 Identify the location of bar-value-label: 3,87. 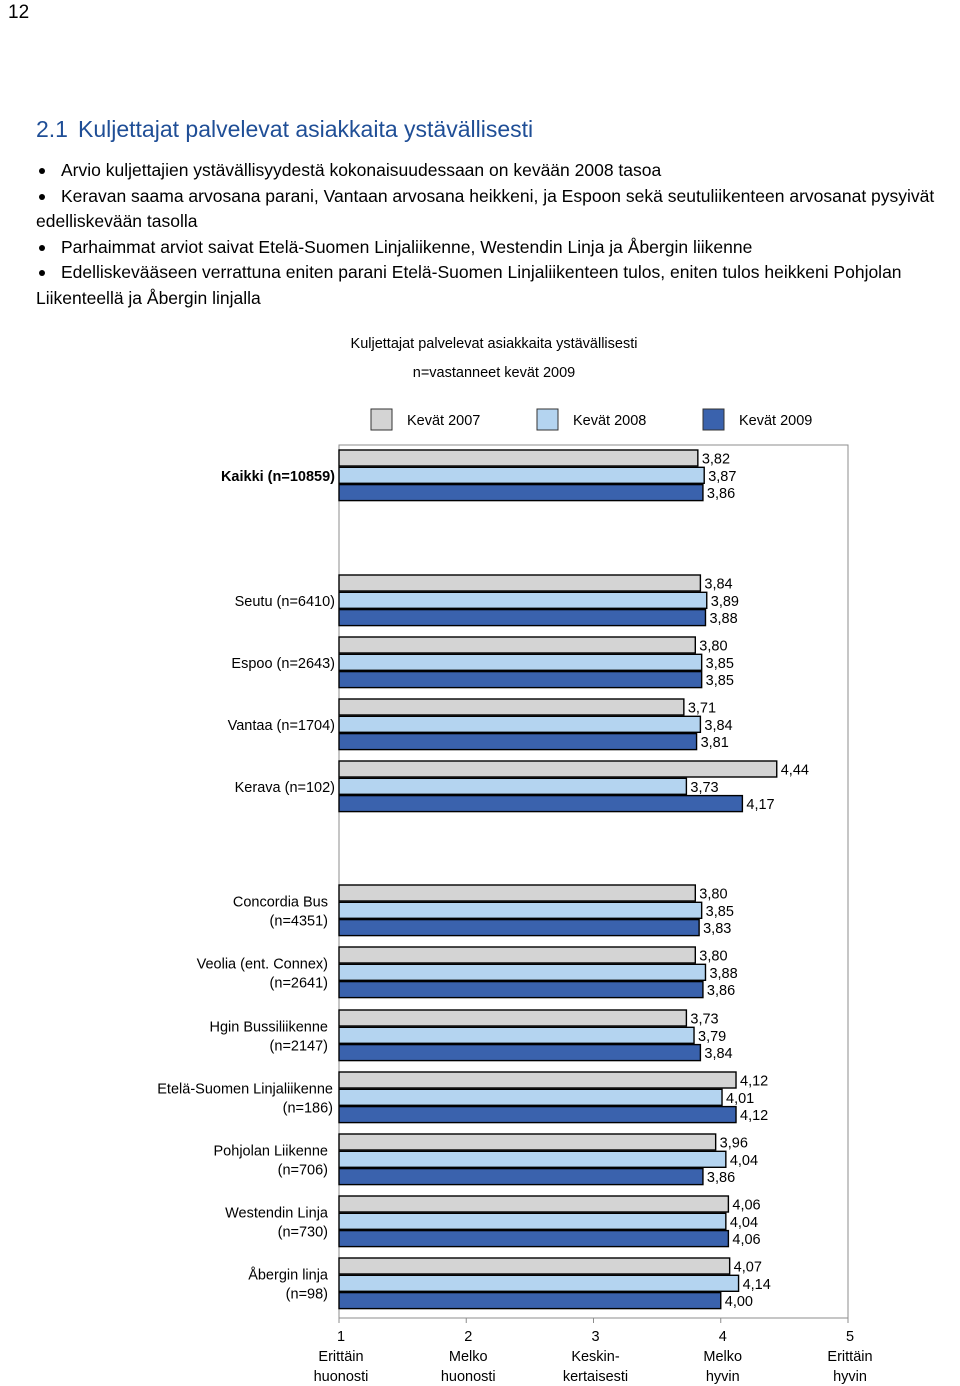
(722, 477).